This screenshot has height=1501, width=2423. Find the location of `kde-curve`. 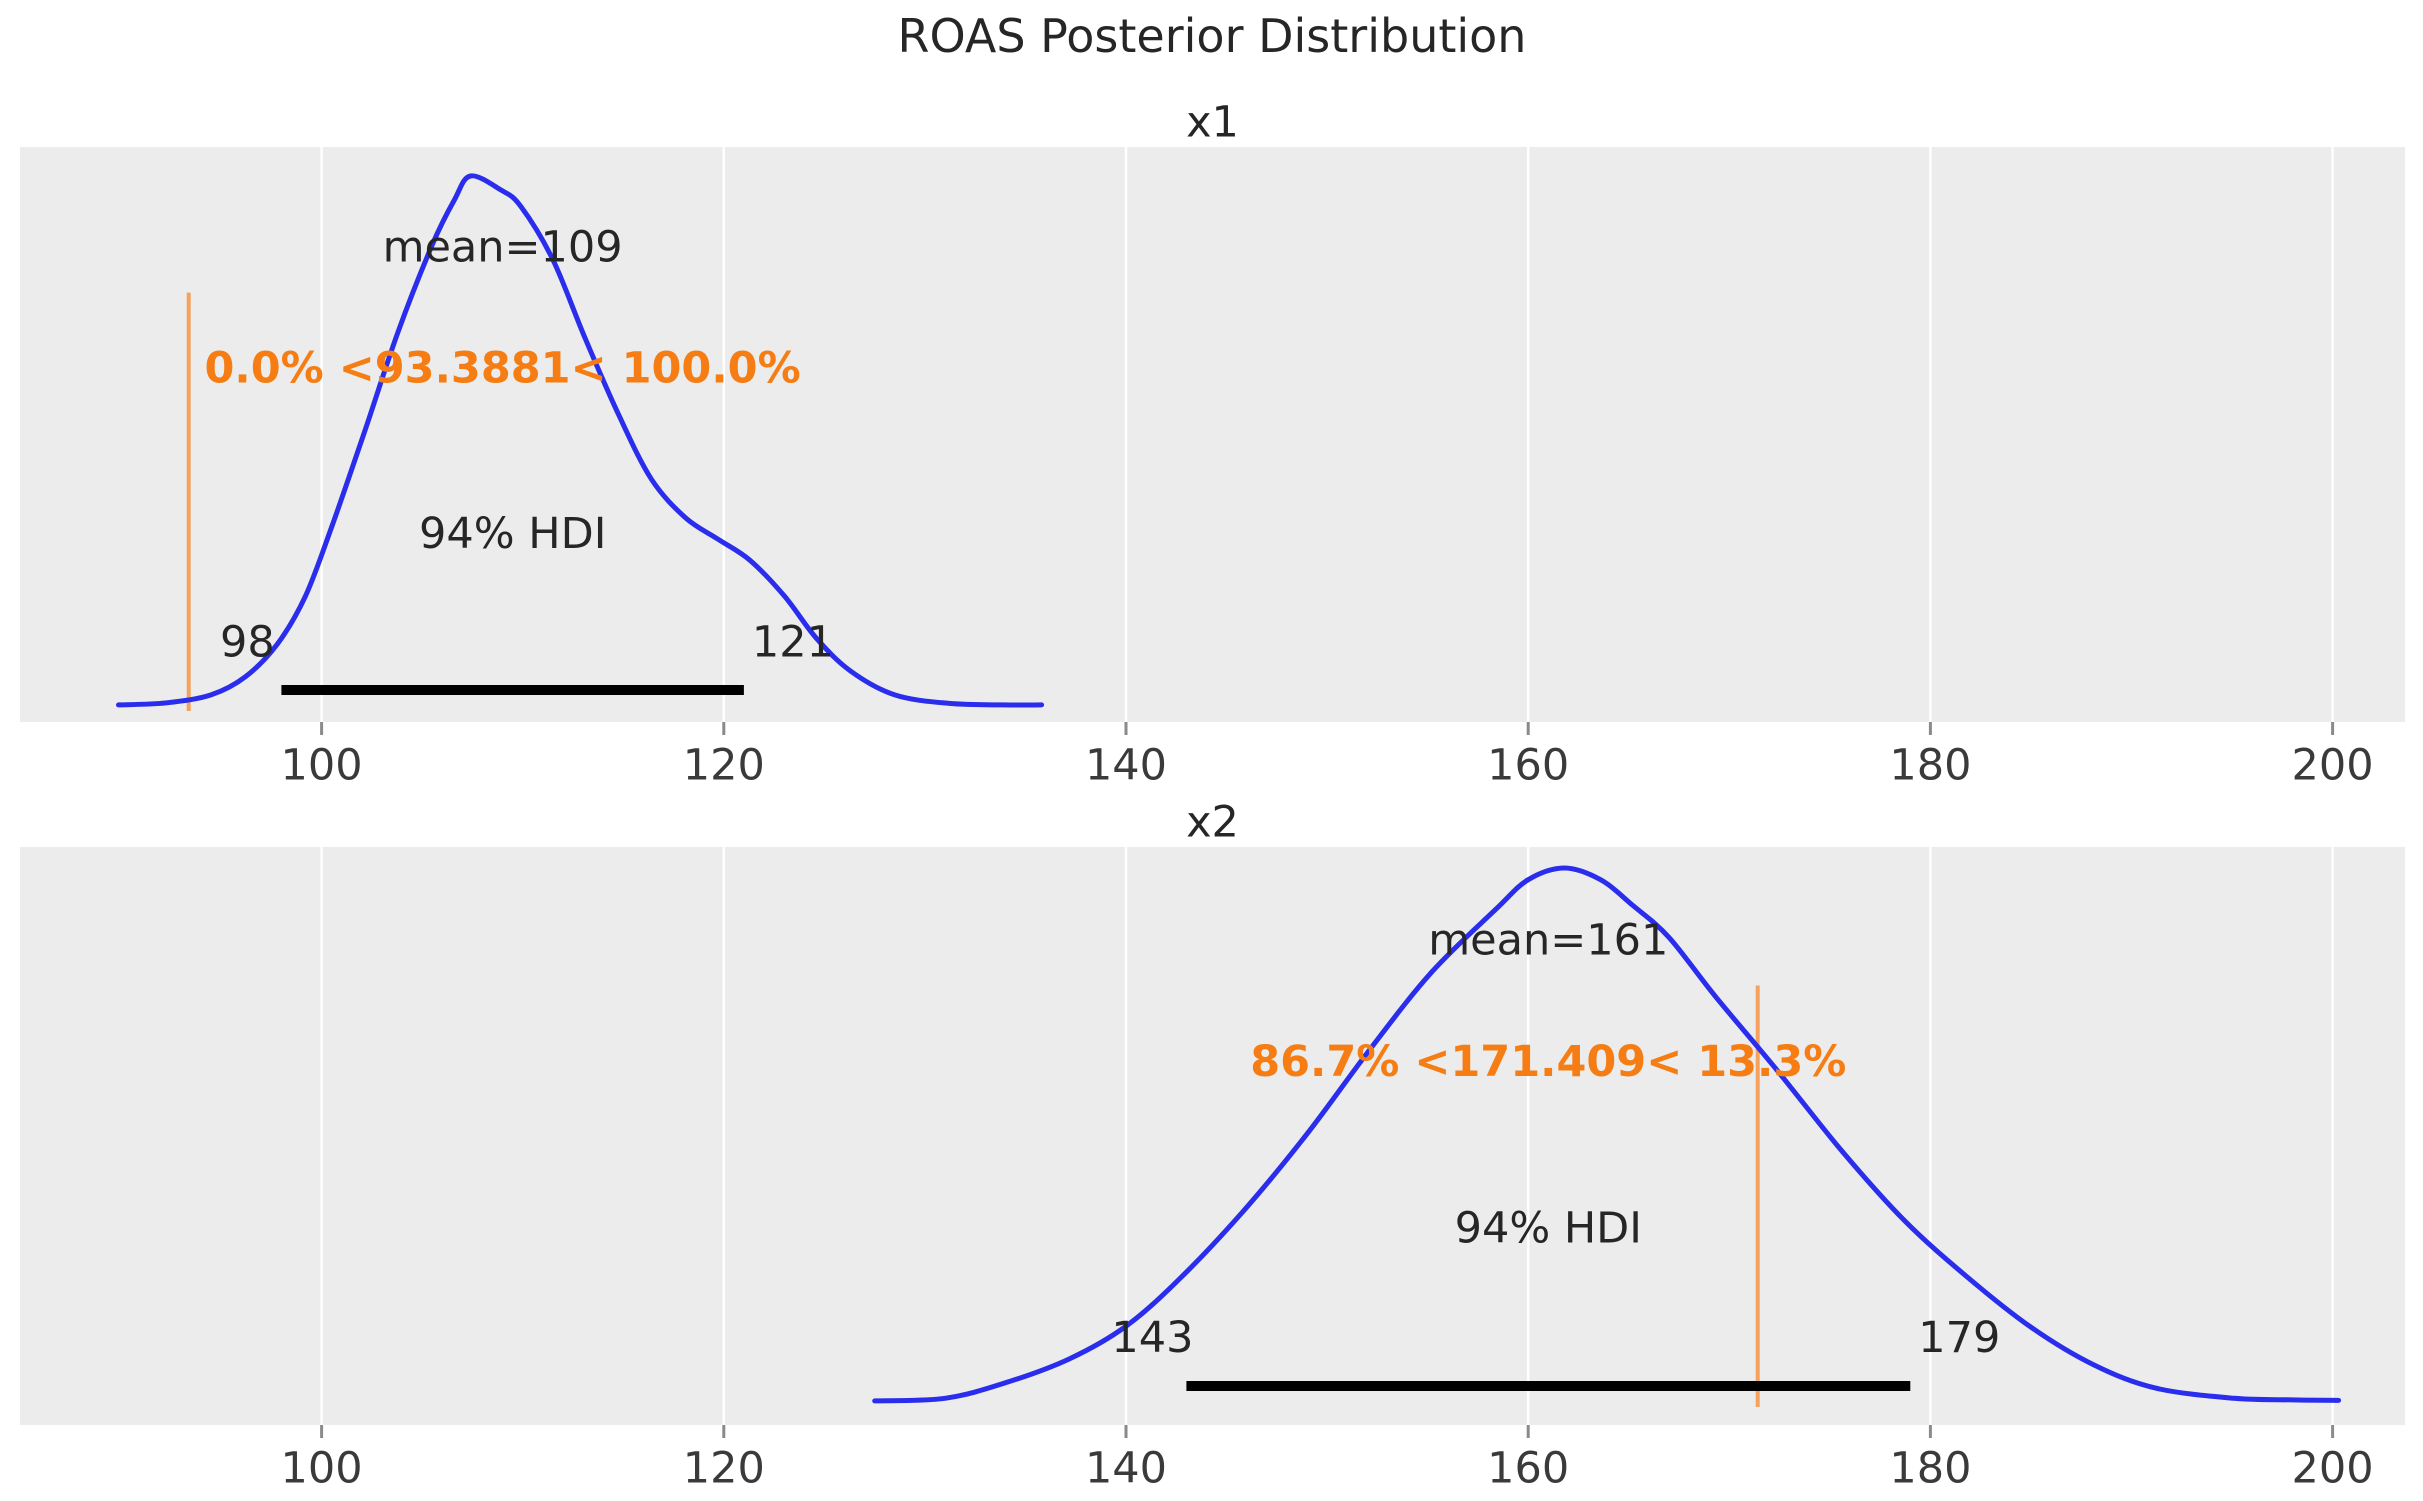

kde-curve is located at coordinates (580, 440).